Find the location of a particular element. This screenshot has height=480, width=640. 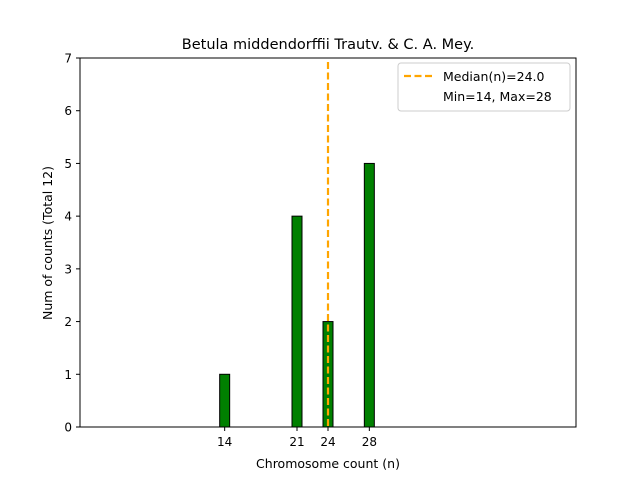

legend-box is located at coordinates (484, 87).